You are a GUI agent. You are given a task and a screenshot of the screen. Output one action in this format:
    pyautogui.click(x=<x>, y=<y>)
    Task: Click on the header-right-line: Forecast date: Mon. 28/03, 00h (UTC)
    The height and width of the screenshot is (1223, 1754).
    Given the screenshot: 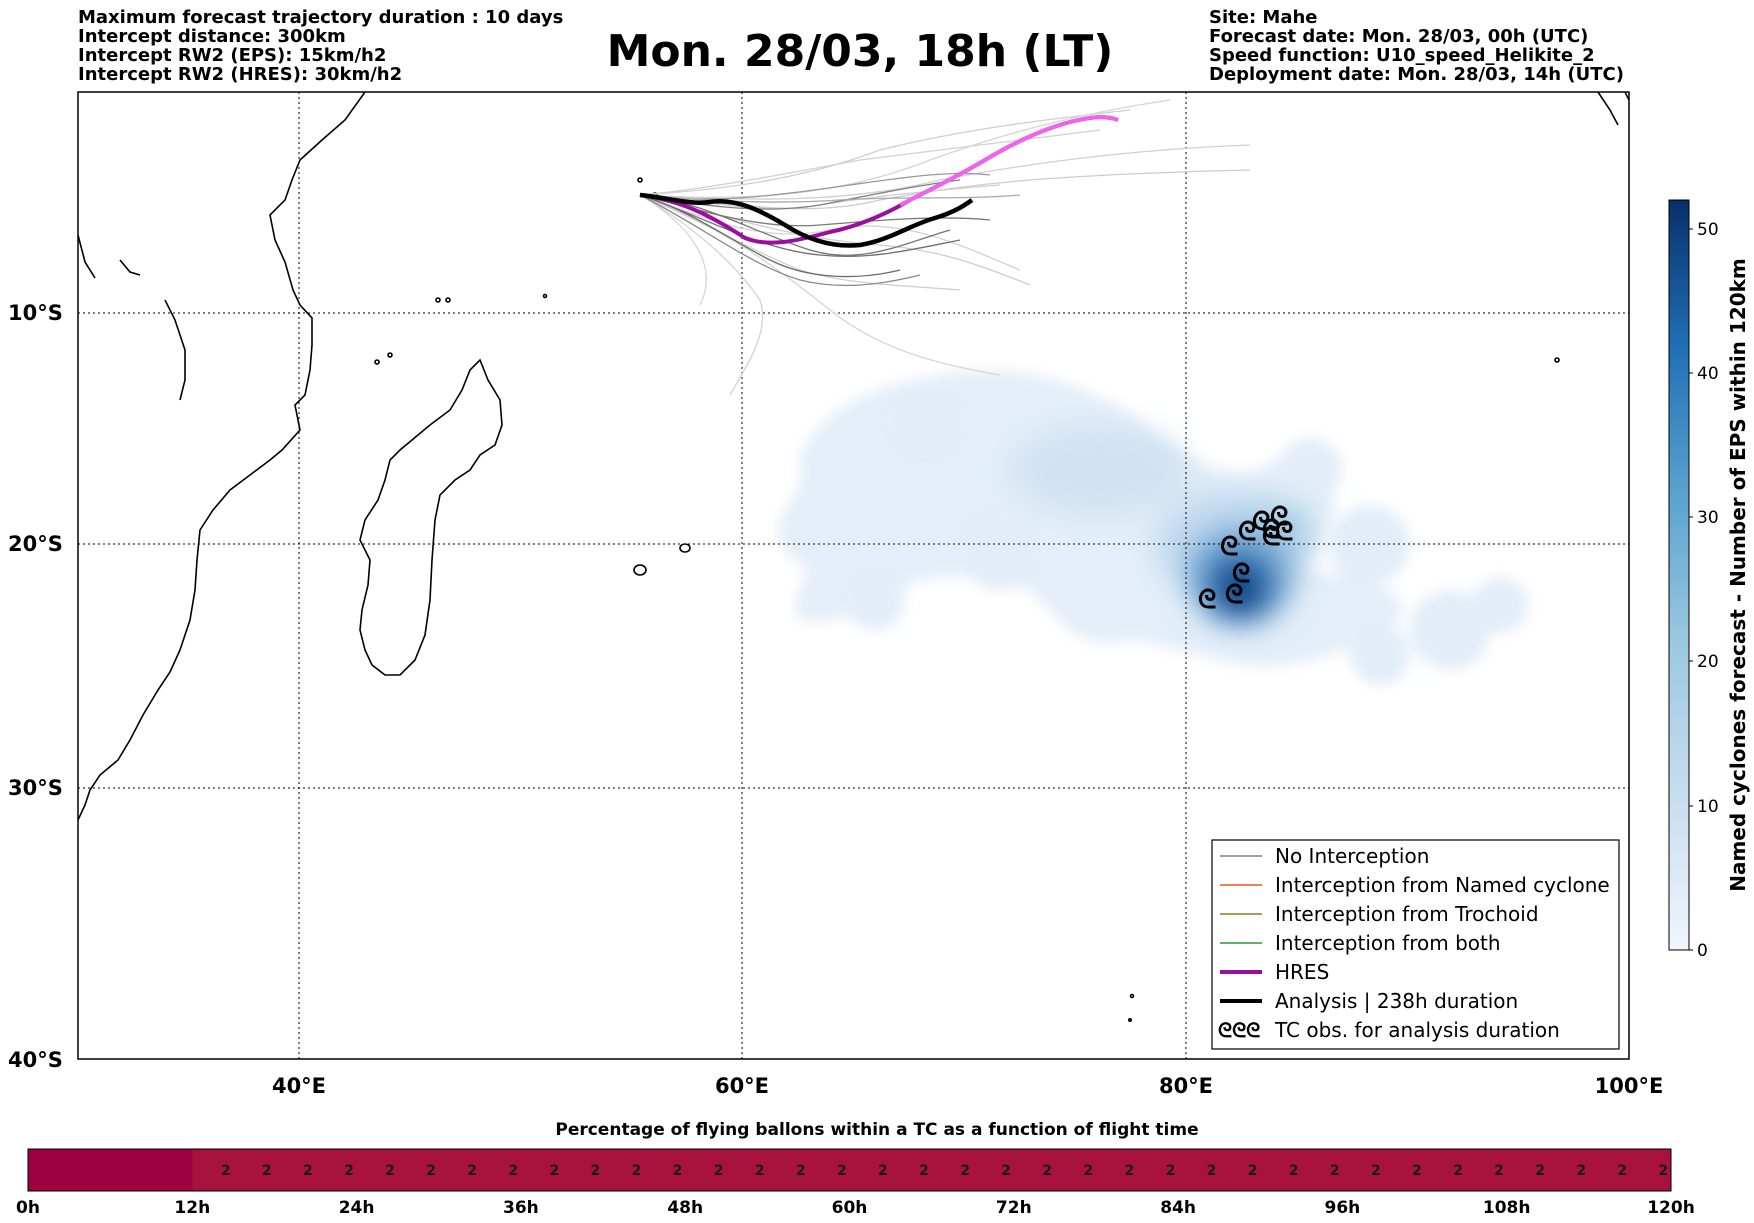 What is the action you would take?
    pyautogui.click(x=1399, y=36)
    